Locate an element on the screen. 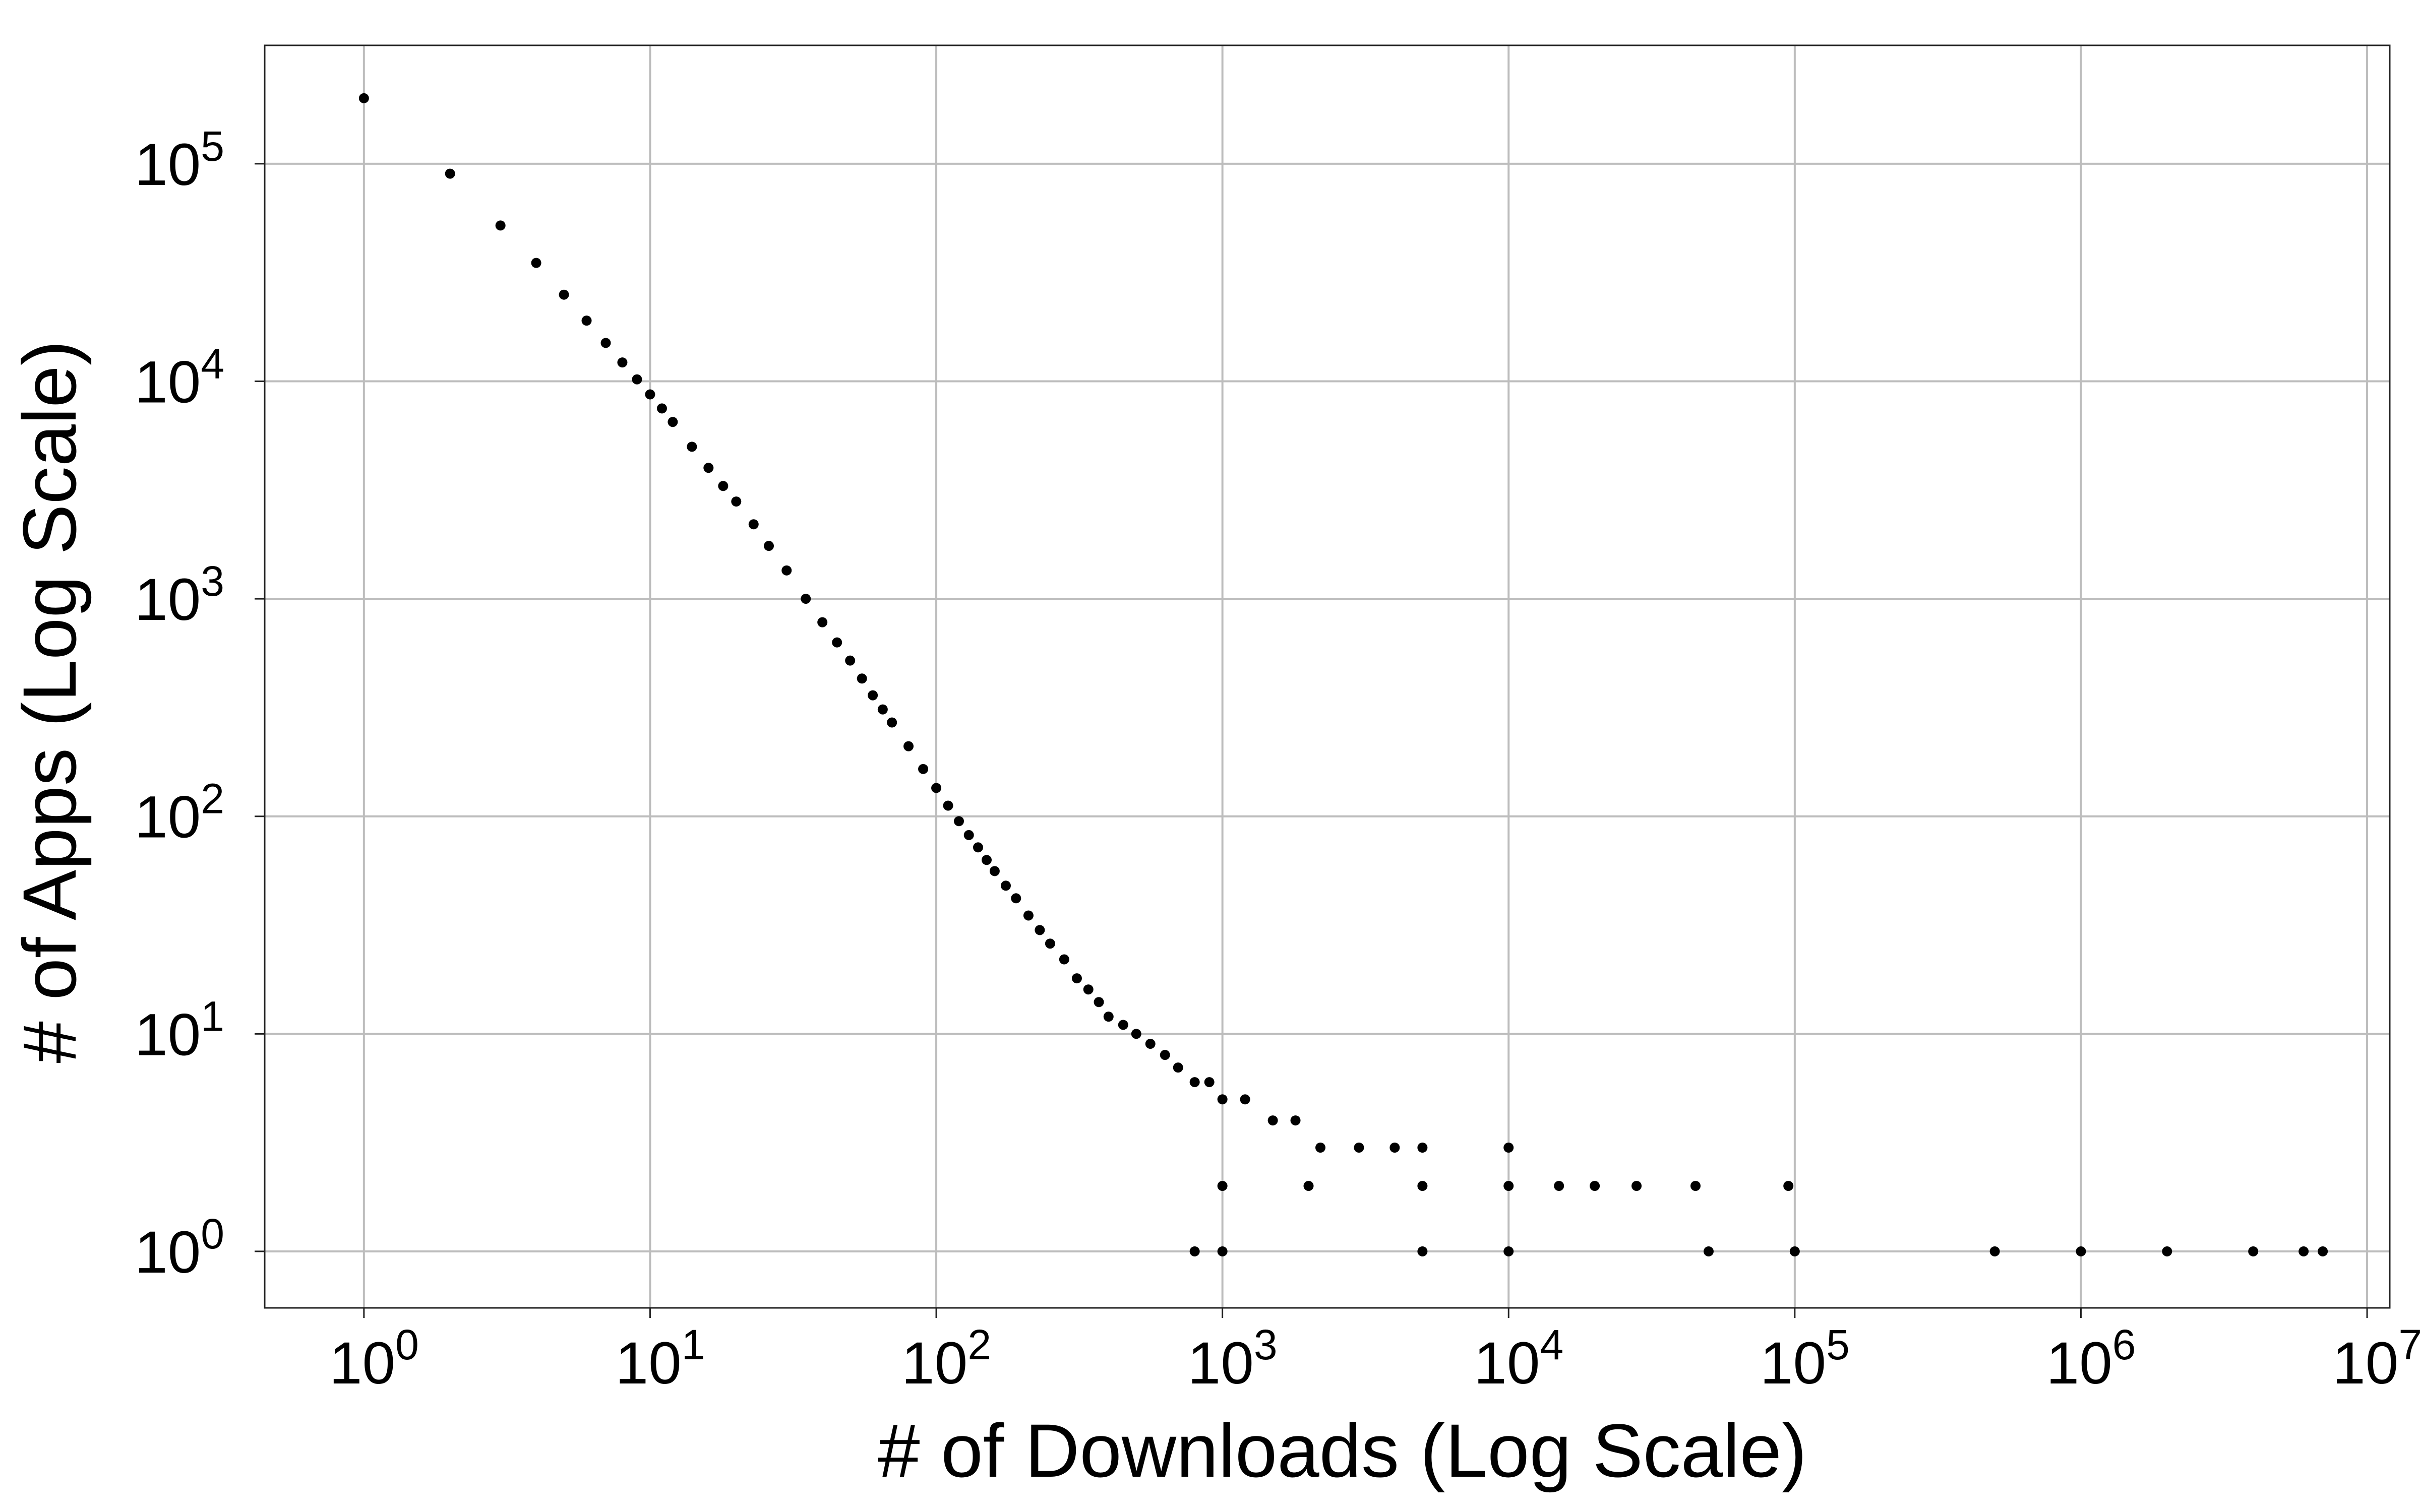 This screenshot has width=2420, height=1512. y-tick-label: 10³ is located at coordinates (179, 595).